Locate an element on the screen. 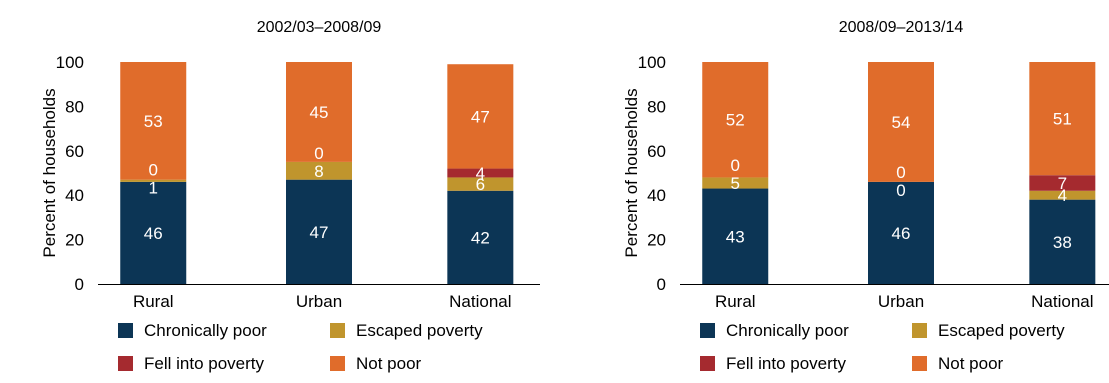 The image size is (1109, 383). data-label-not-poor: 51 is located at coordinates (1062, 119).